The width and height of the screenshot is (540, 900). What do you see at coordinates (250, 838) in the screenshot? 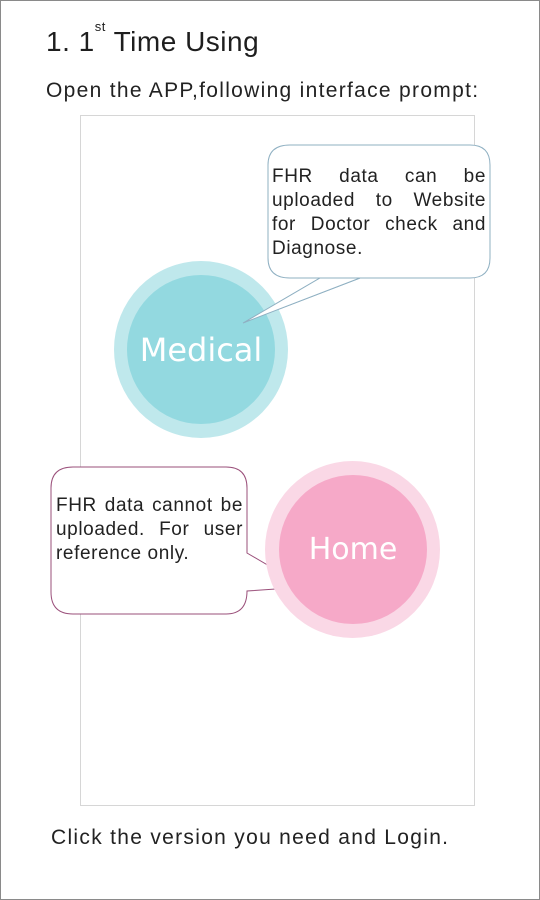
I see `footer-instruction: Click the version you need and Login.` at bounding box center [250, 838].